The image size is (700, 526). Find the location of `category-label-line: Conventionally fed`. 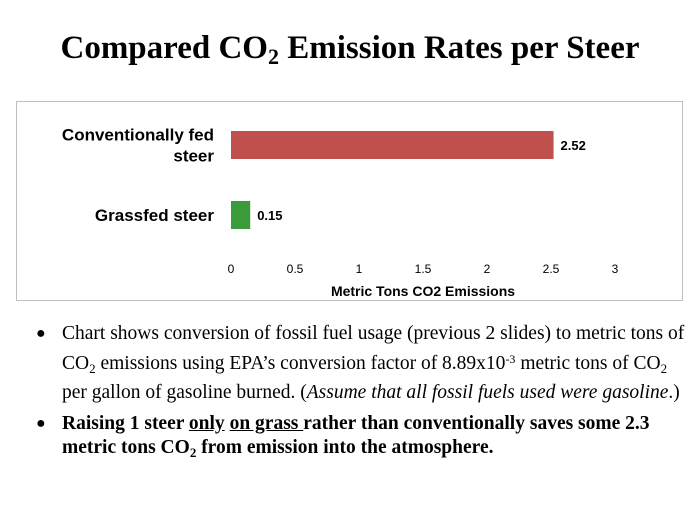

category-label-line: Conventionally fed is located at coordinates (138, 135).